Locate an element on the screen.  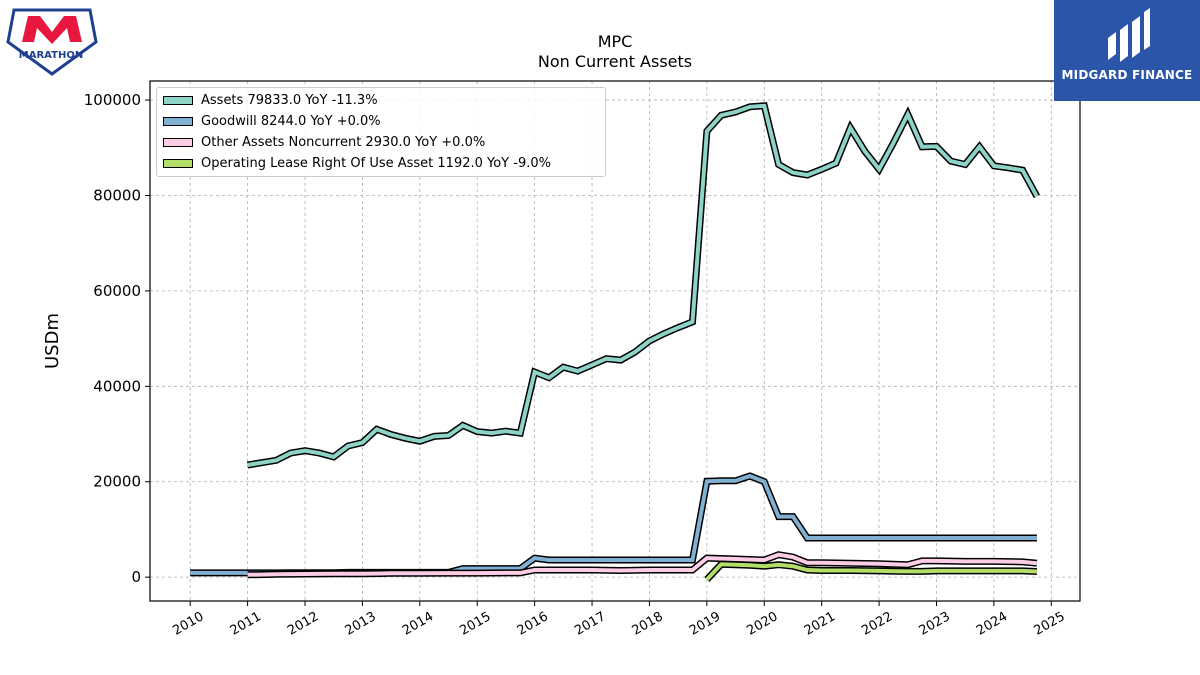
legend-label: Assets 79833.0 YoY -11.3% is located at coordinates (289, 100).